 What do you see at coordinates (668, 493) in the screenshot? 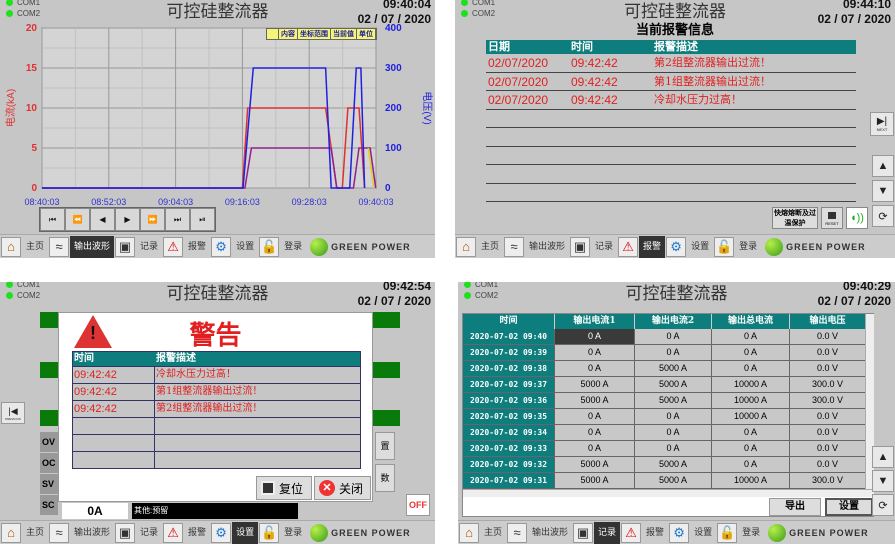
I see `horizontal-scrollbar` at bounding box center [668, 493].